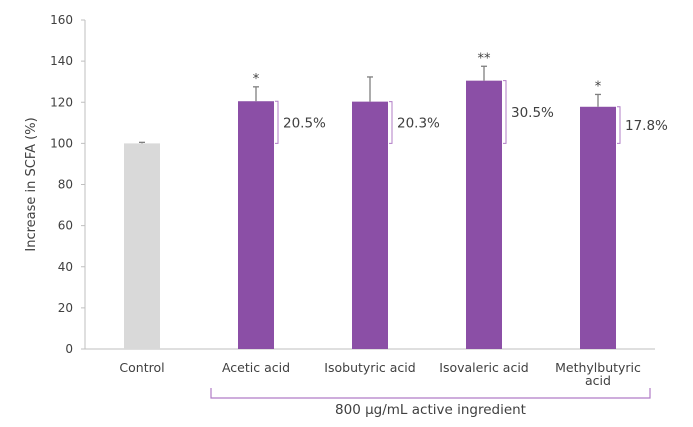 The width and height of the screenshot is (693, 427). Describe the element at coordinates (65, 267) in the screenshot. I see `y-tick-label: 40` at that location.